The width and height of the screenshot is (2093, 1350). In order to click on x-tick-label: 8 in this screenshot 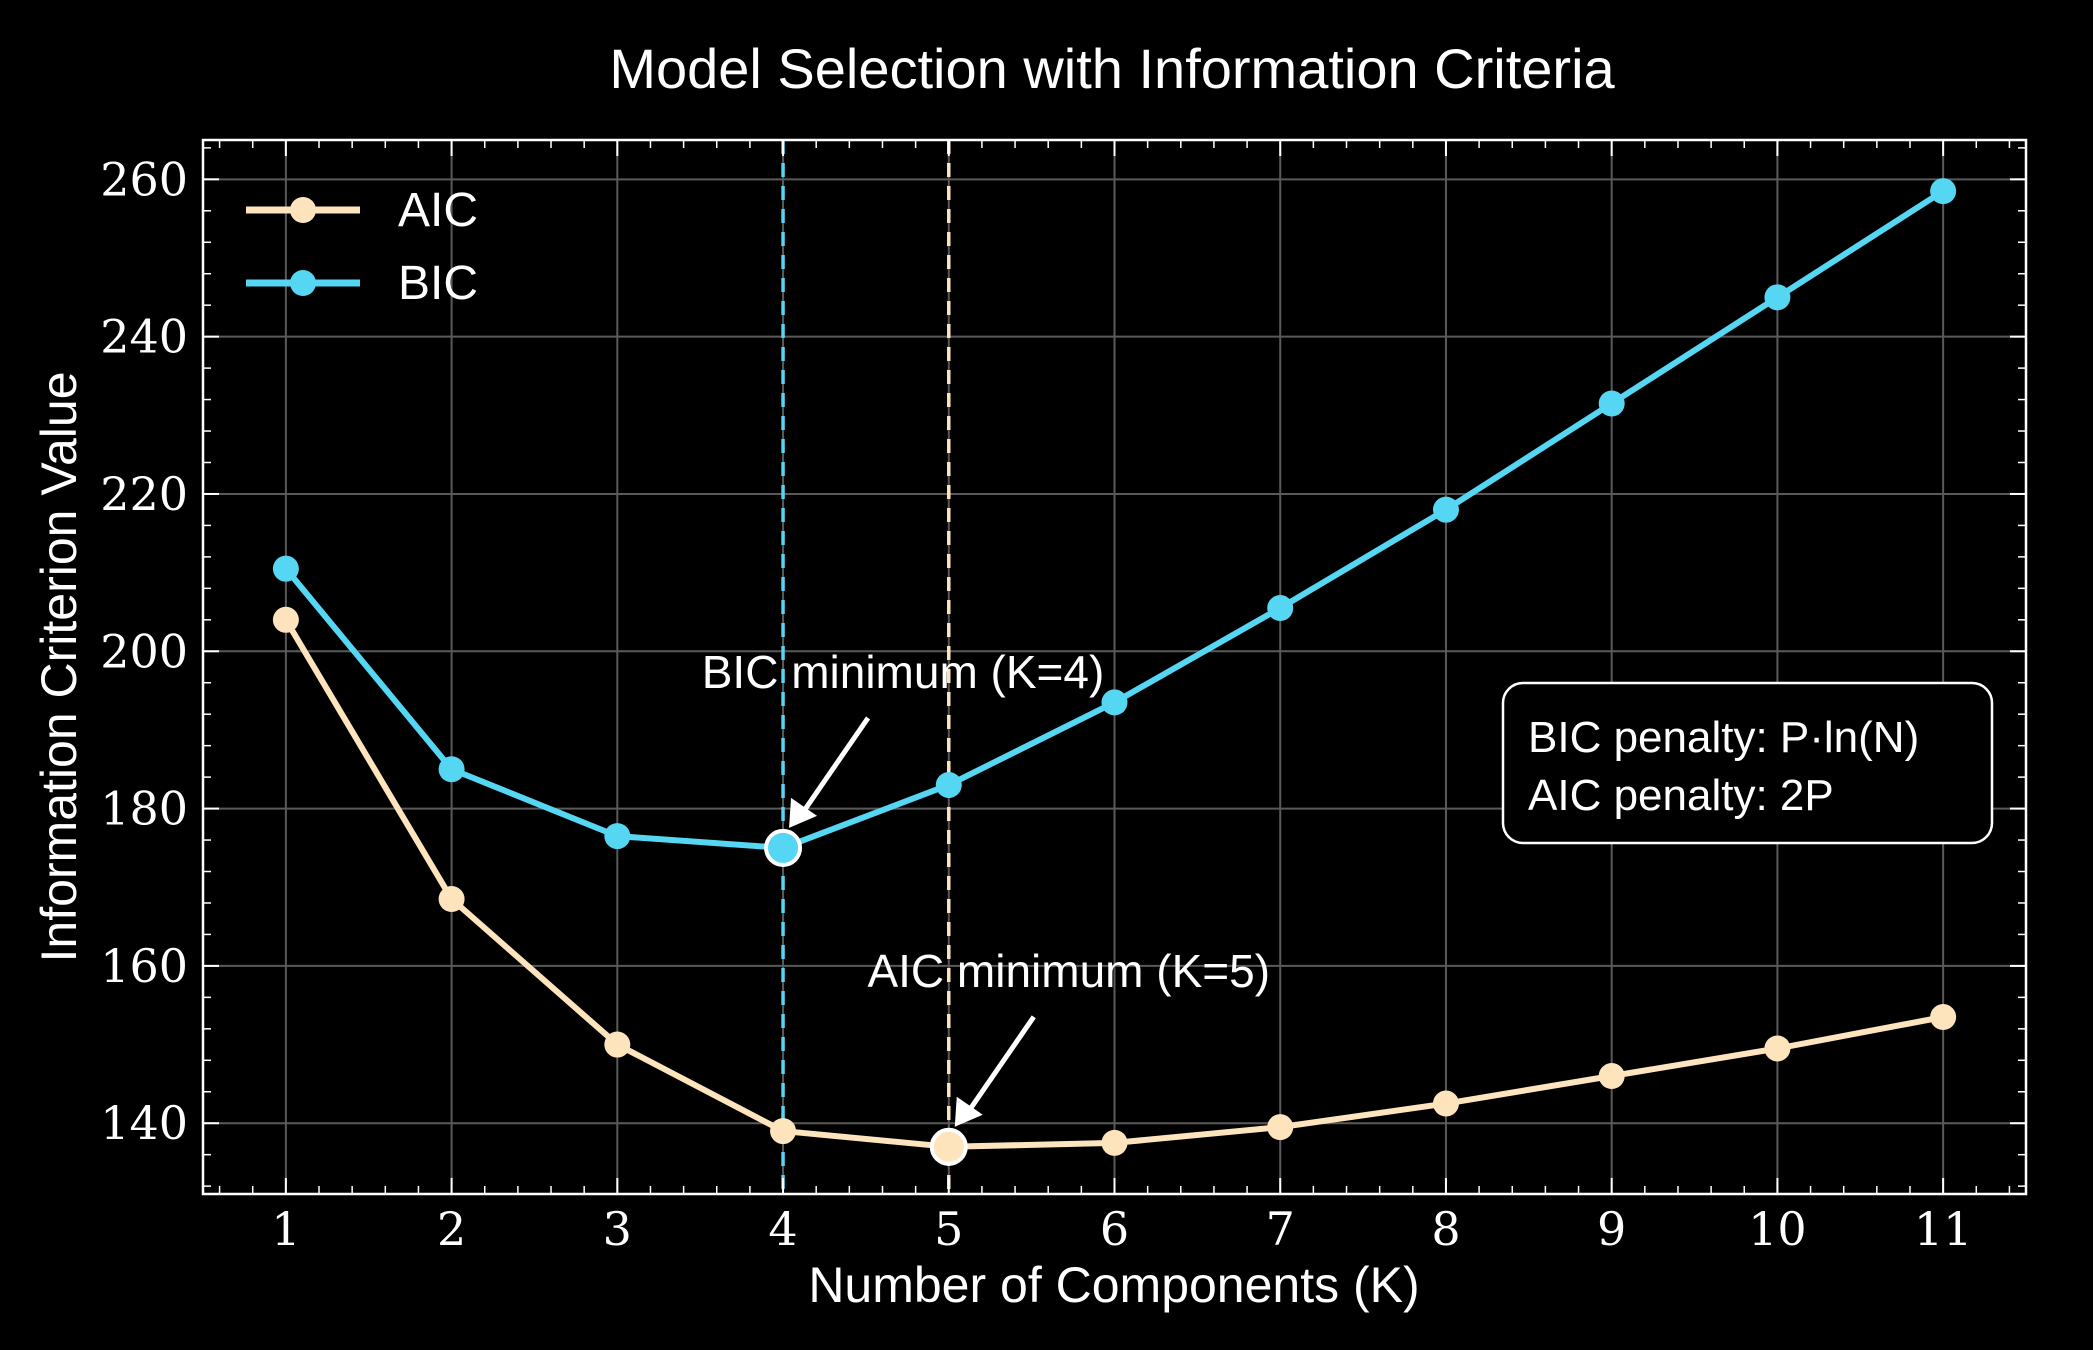, I will do `click(1445, 1229)`.